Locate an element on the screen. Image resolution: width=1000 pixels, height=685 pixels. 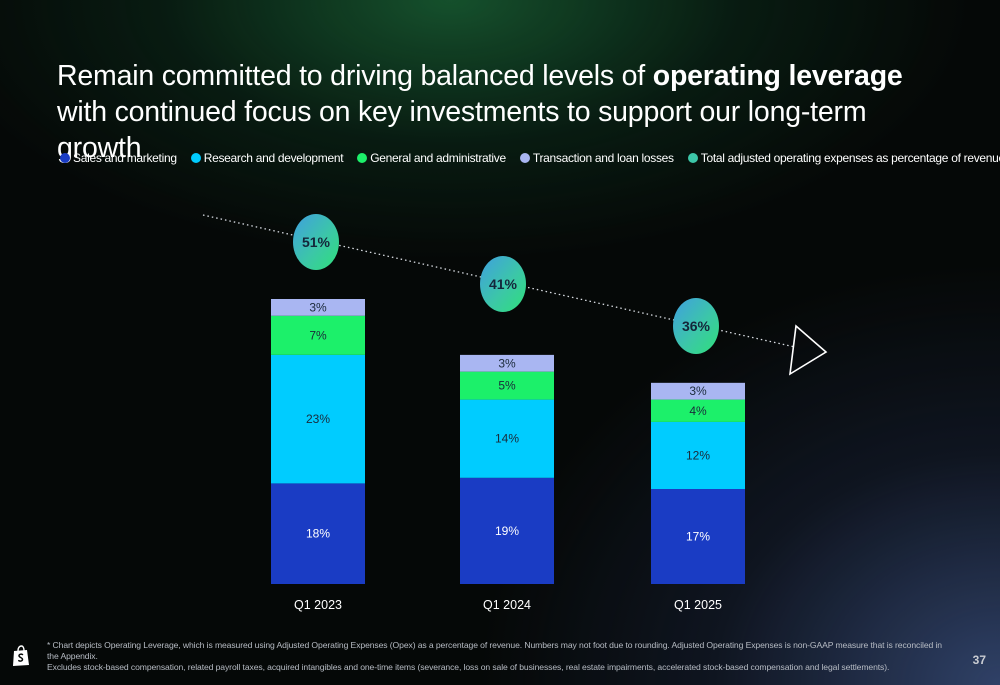
bar-value-label: 14% is located at coordinates (507, 439).